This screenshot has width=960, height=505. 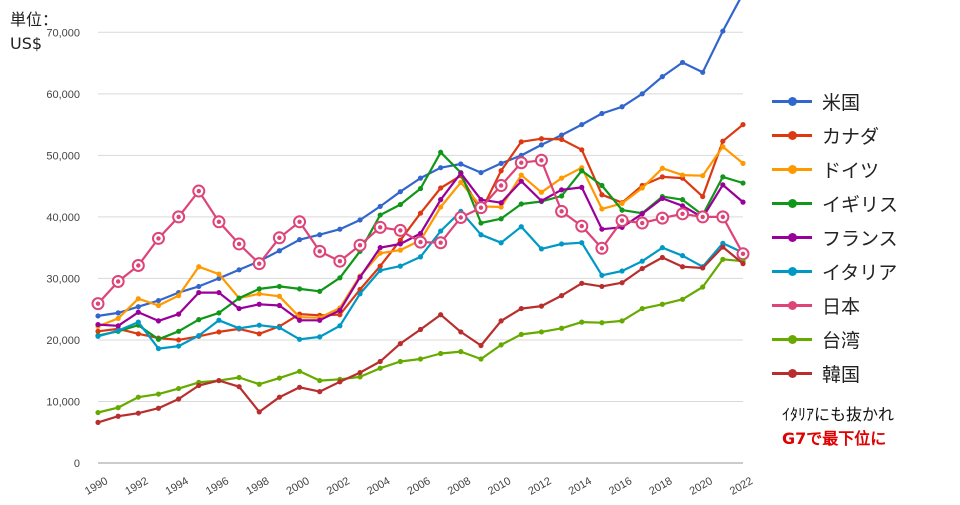 I want to click on legend-item-8: 韓国, so click(x=835, y=373).